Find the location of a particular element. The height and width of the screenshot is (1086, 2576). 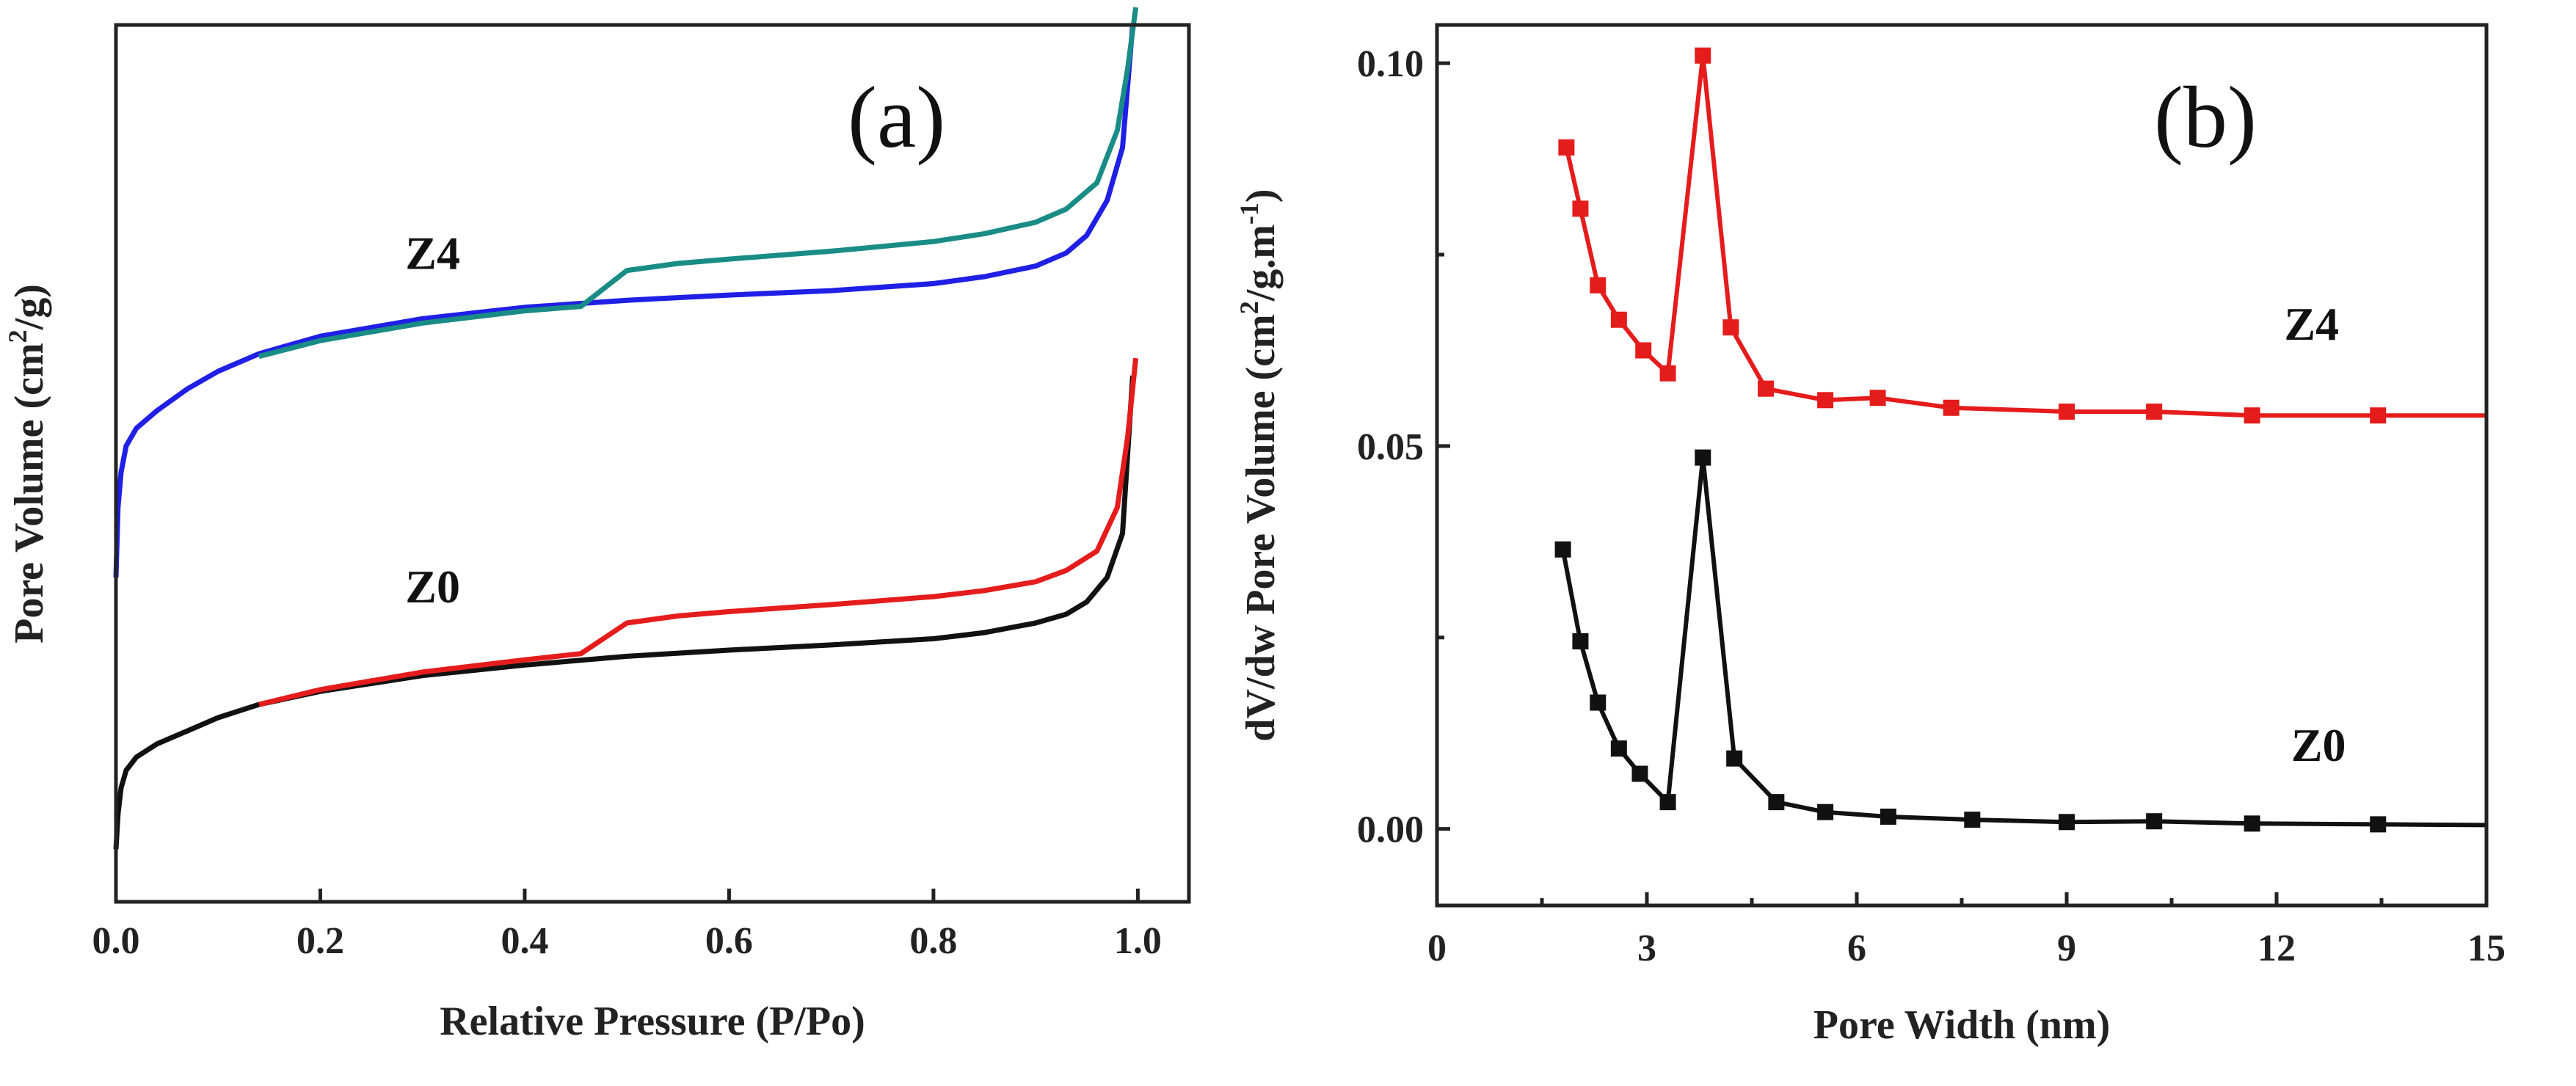

panel-a-x-tick-label: 0.8 is located at coordinates (933, 941).